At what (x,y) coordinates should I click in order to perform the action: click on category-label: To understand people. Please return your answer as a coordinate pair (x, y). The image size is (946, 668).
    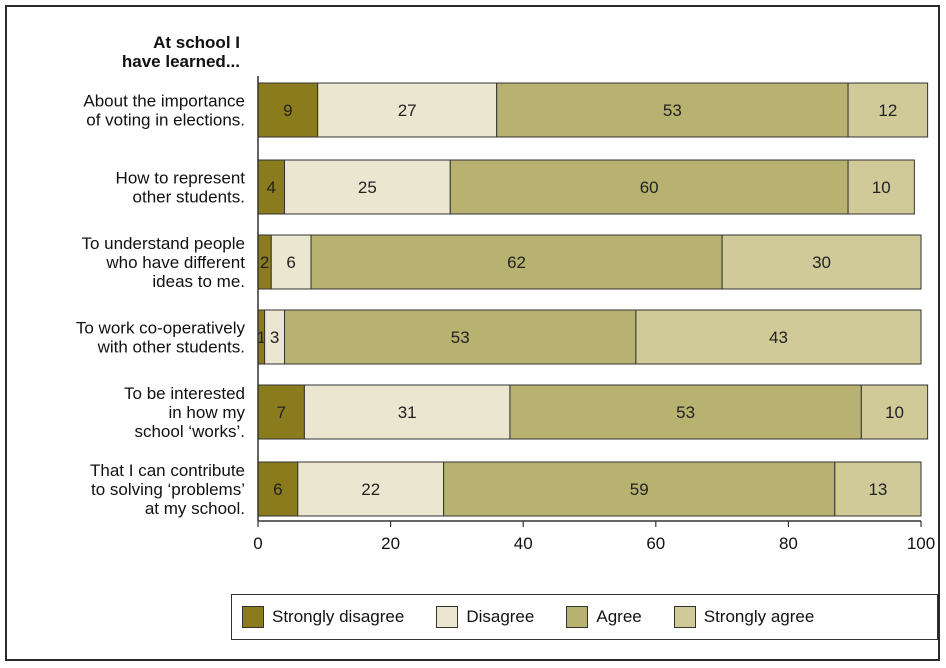
    Looking at the image, I should click on (163, 243).